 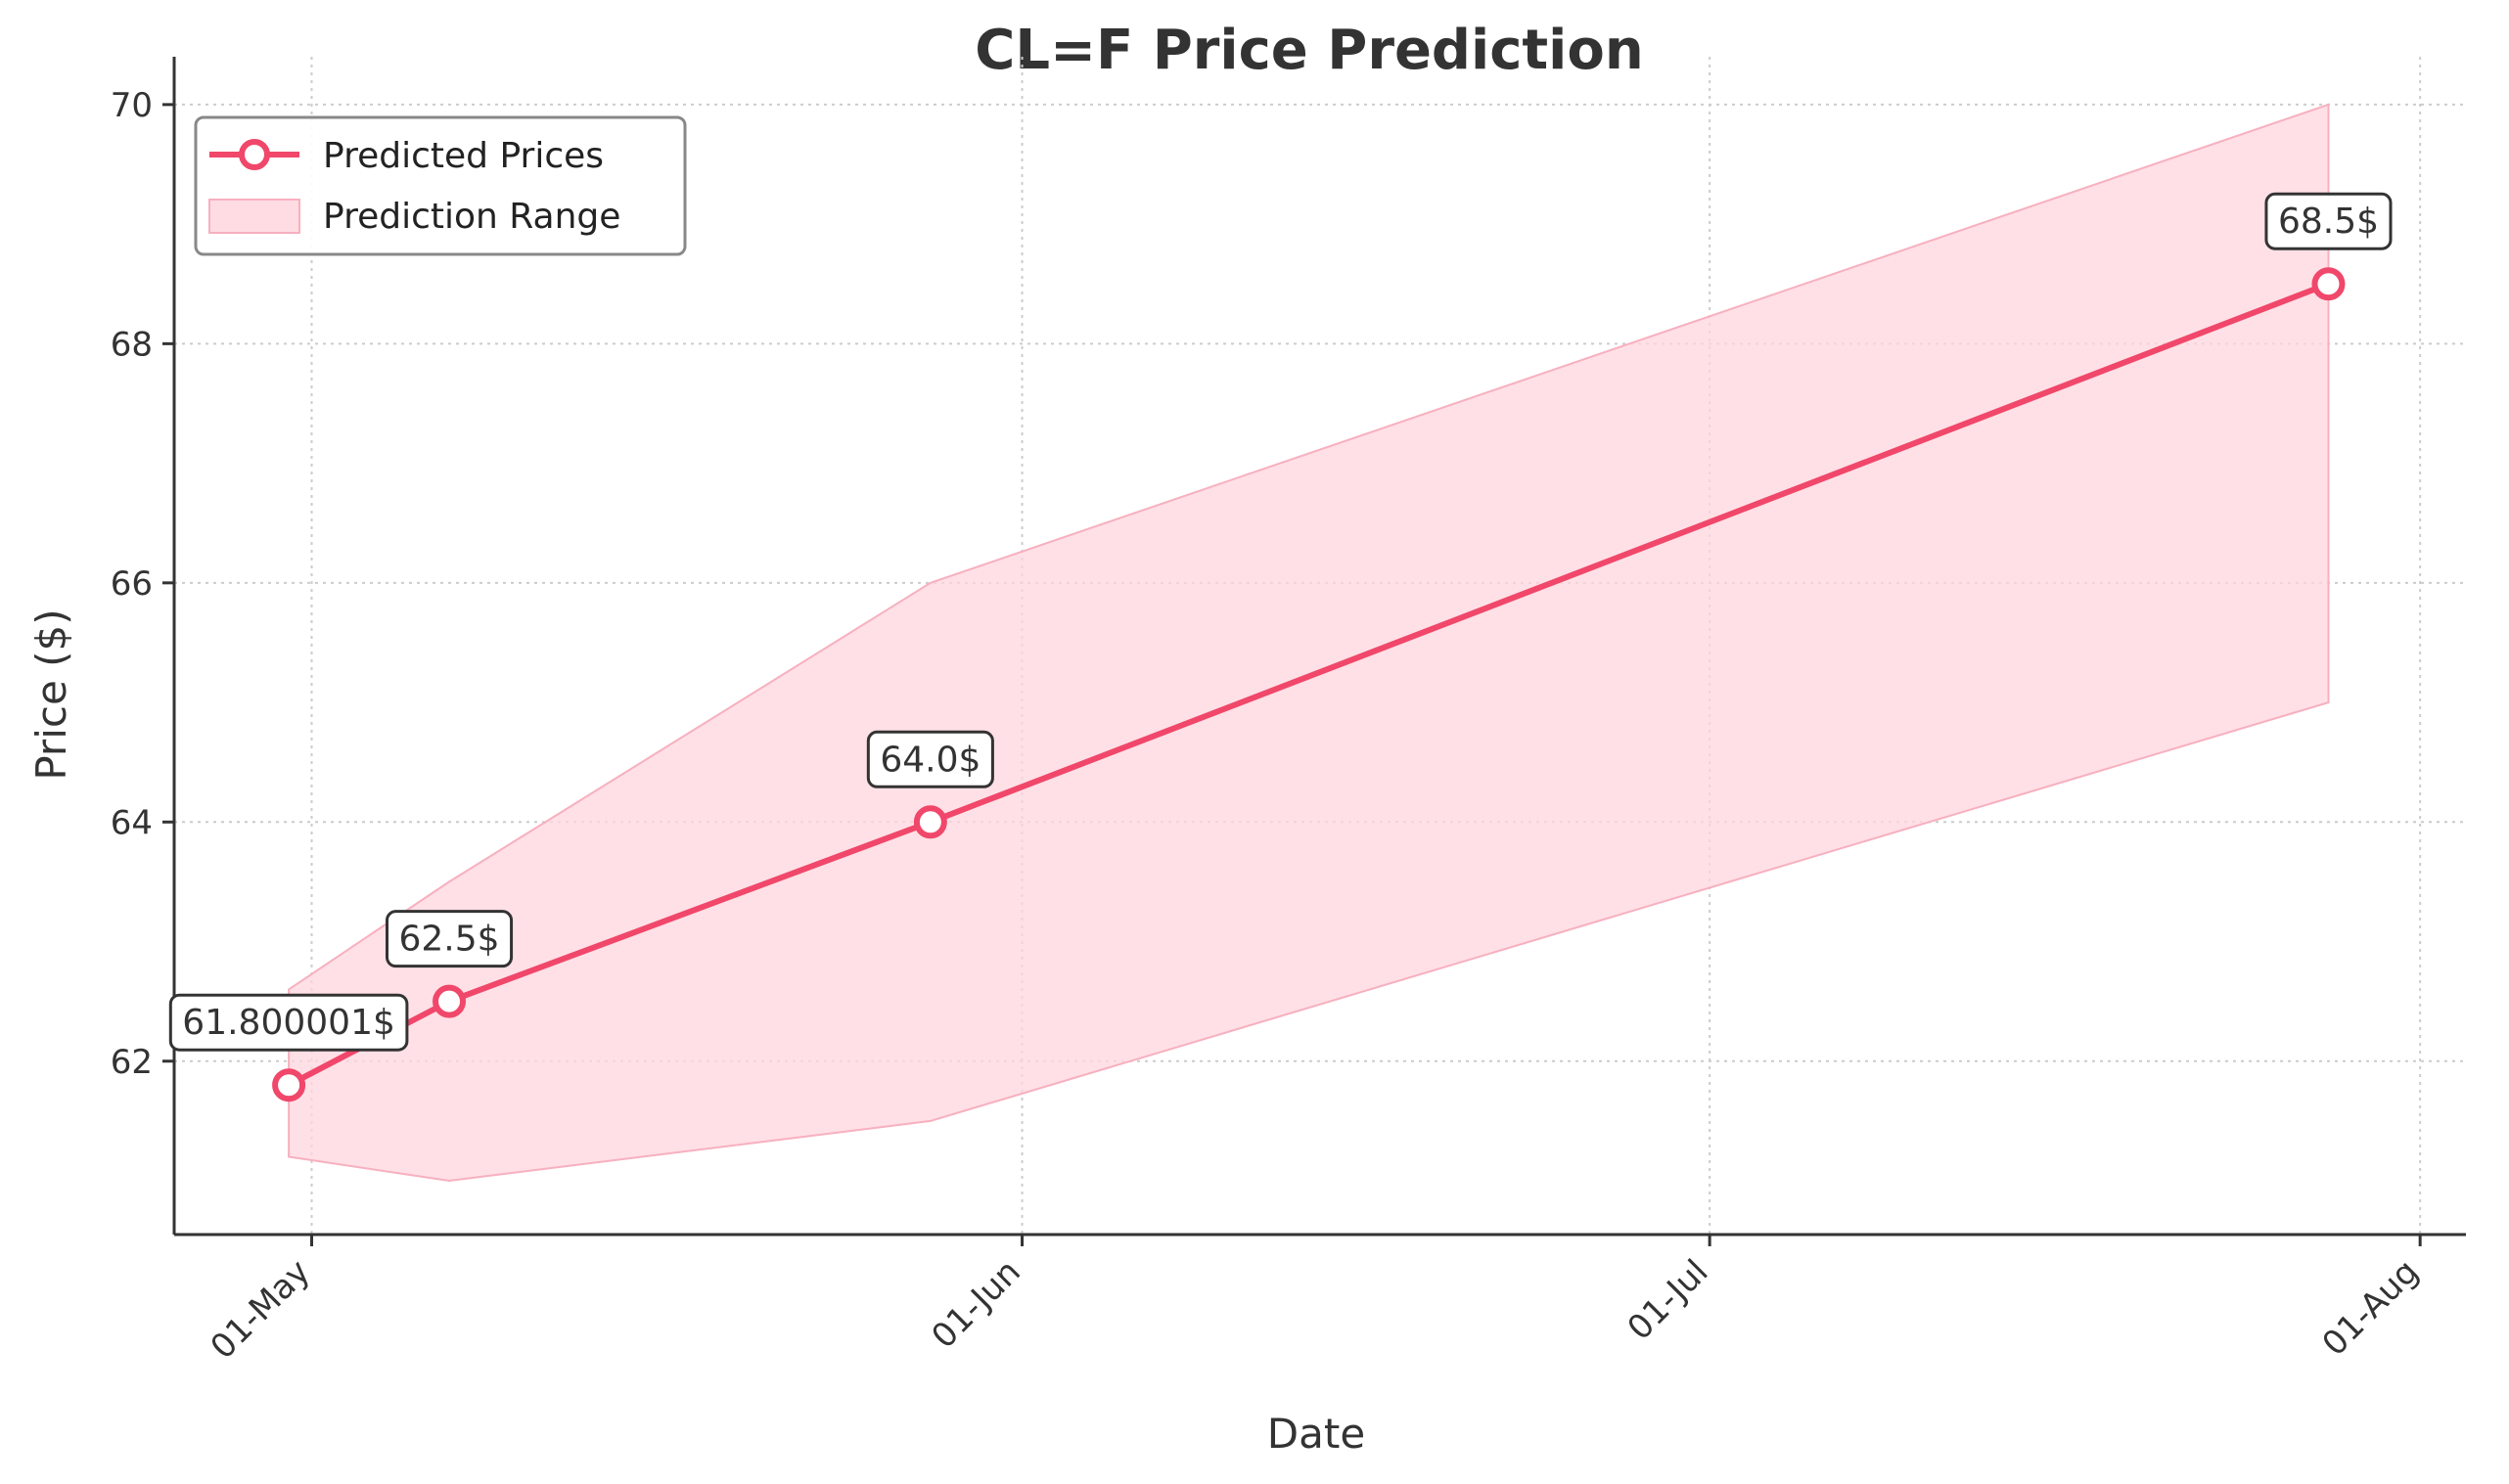 I want to click on x-tick-label: 01-May, so click(x=261, y=1309).